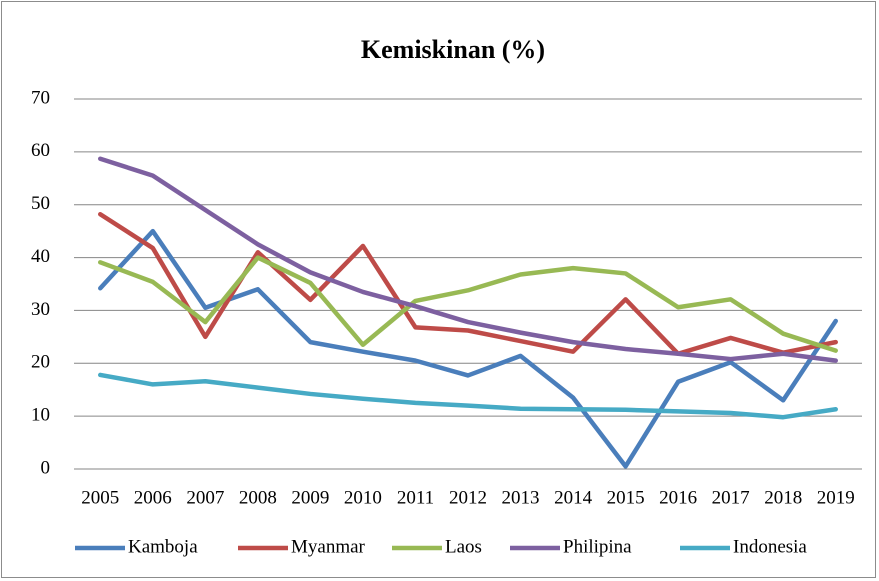 The width and height of the screenshot is (879, 581). Describe the element at coordinates (678, 497) in the screenshot. I see `x-tick-label: 2016` at that location.